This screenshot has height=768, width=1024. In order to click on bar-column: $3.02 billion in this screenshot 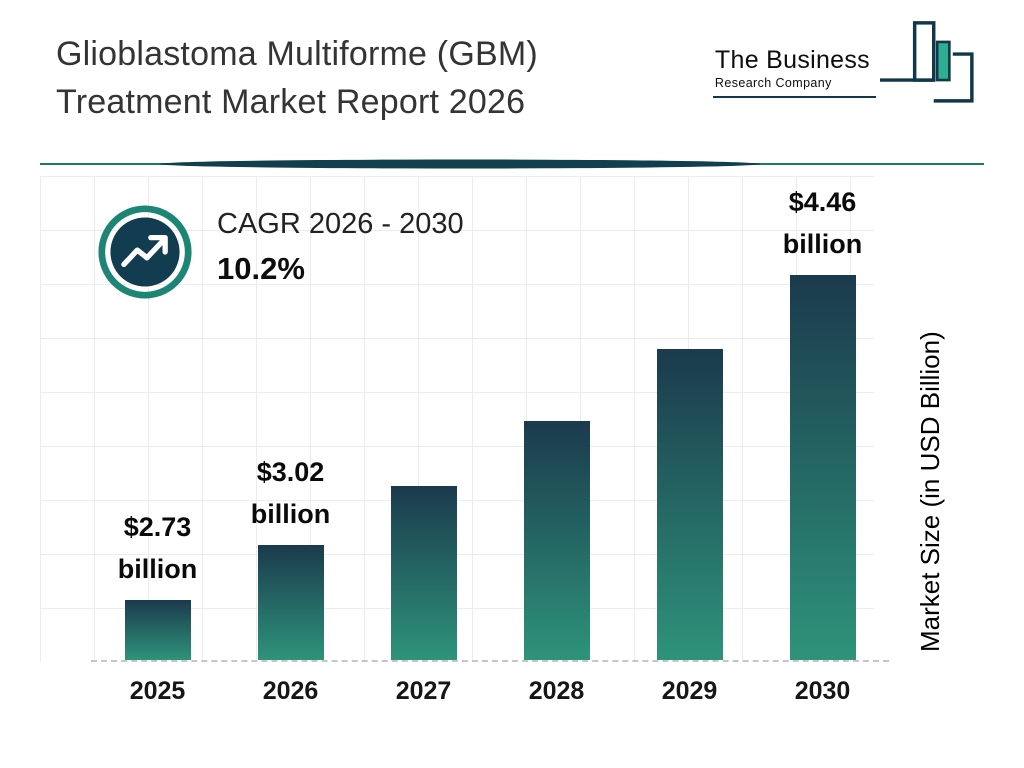, I will do `click(290, 421)`.